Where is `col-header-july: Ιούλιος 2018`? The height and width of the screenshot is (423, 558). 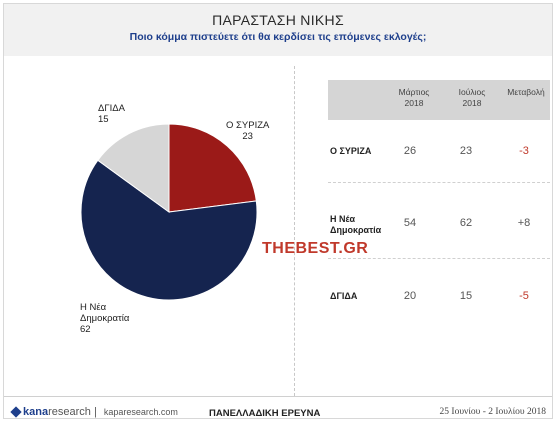
col-header-july: Ιούλιος 2018 is located at coordinates (472, 98).